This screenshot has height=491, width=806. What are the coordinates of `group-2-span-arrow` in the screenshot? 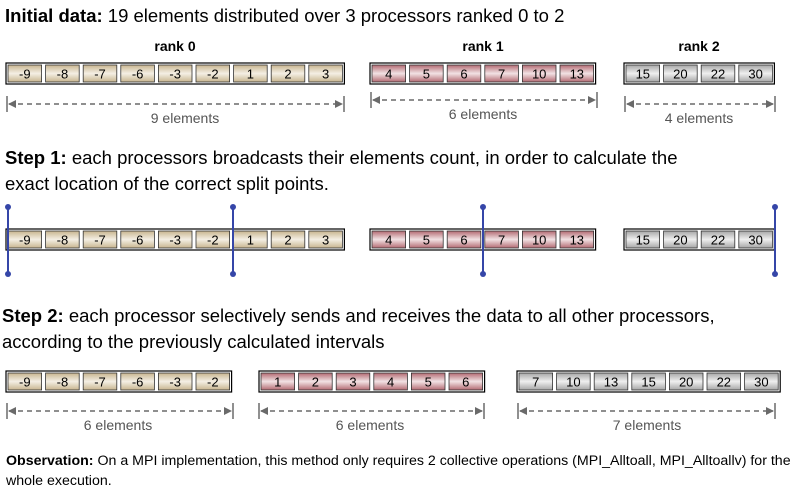 It's located at (646, 411).